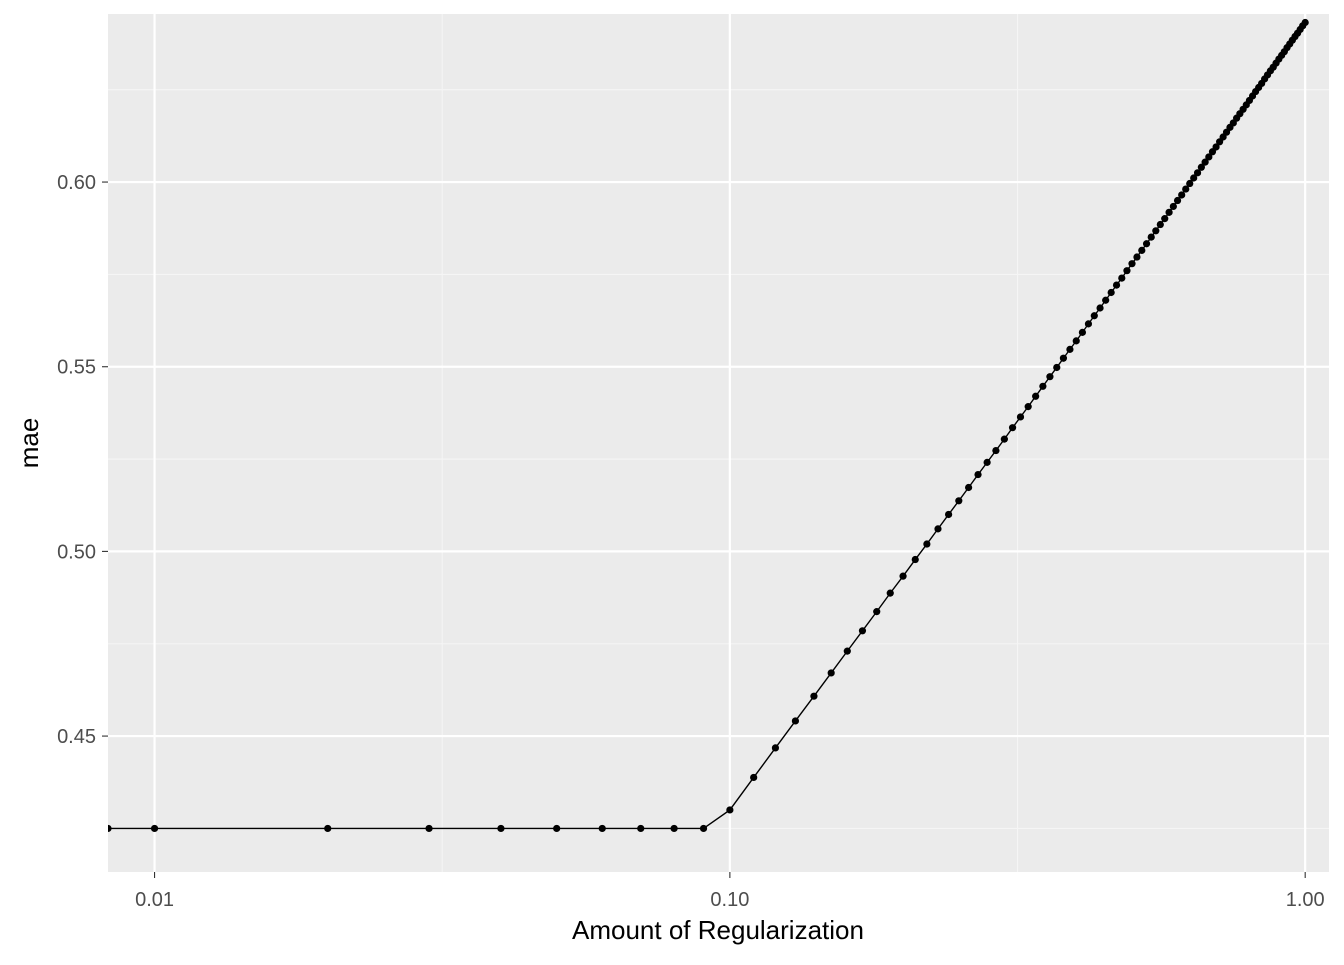 The width and height of the screenshot is (1344, 965). What do you see at coordinates (154, 900) in the screenshot?
I see `x-tick-label: 0.01` at bounding box center [154, 900].